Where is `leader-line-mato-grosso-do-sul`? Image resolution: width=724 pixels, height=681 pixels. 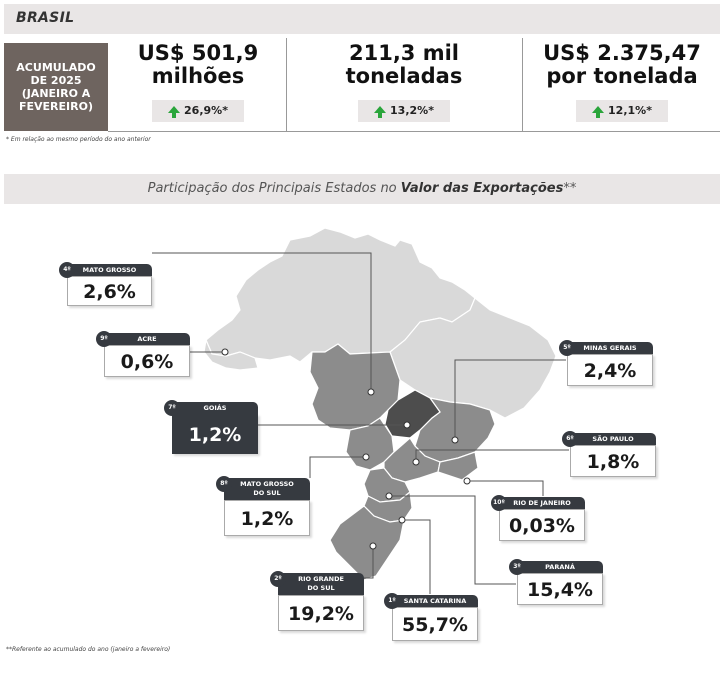 leader-line-mato-grosso-do-sul is located at coordinates (337, 467).